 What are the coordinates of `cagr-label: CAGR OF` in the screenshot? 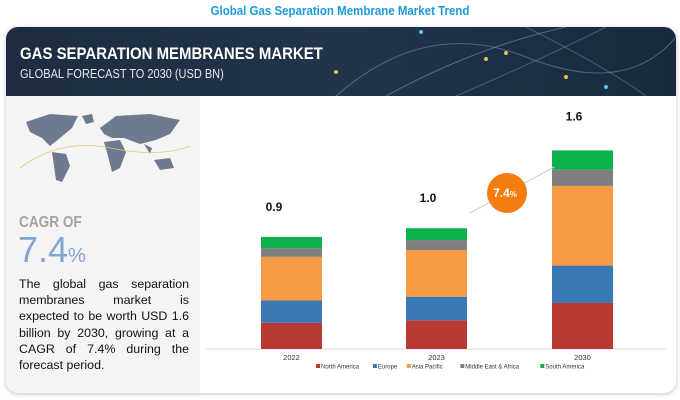 It's located at (50, 222).